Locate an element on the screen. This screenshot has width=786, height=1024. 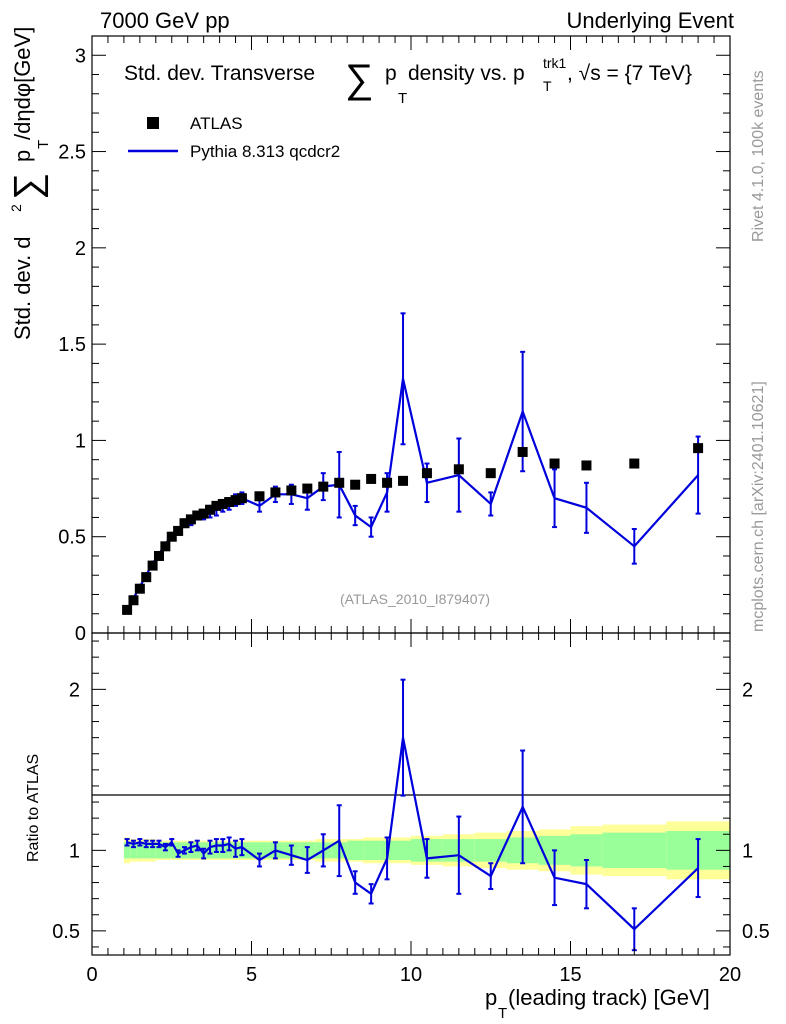
main-y-tick-label: 2.5 is located at coordinates (72, 153).